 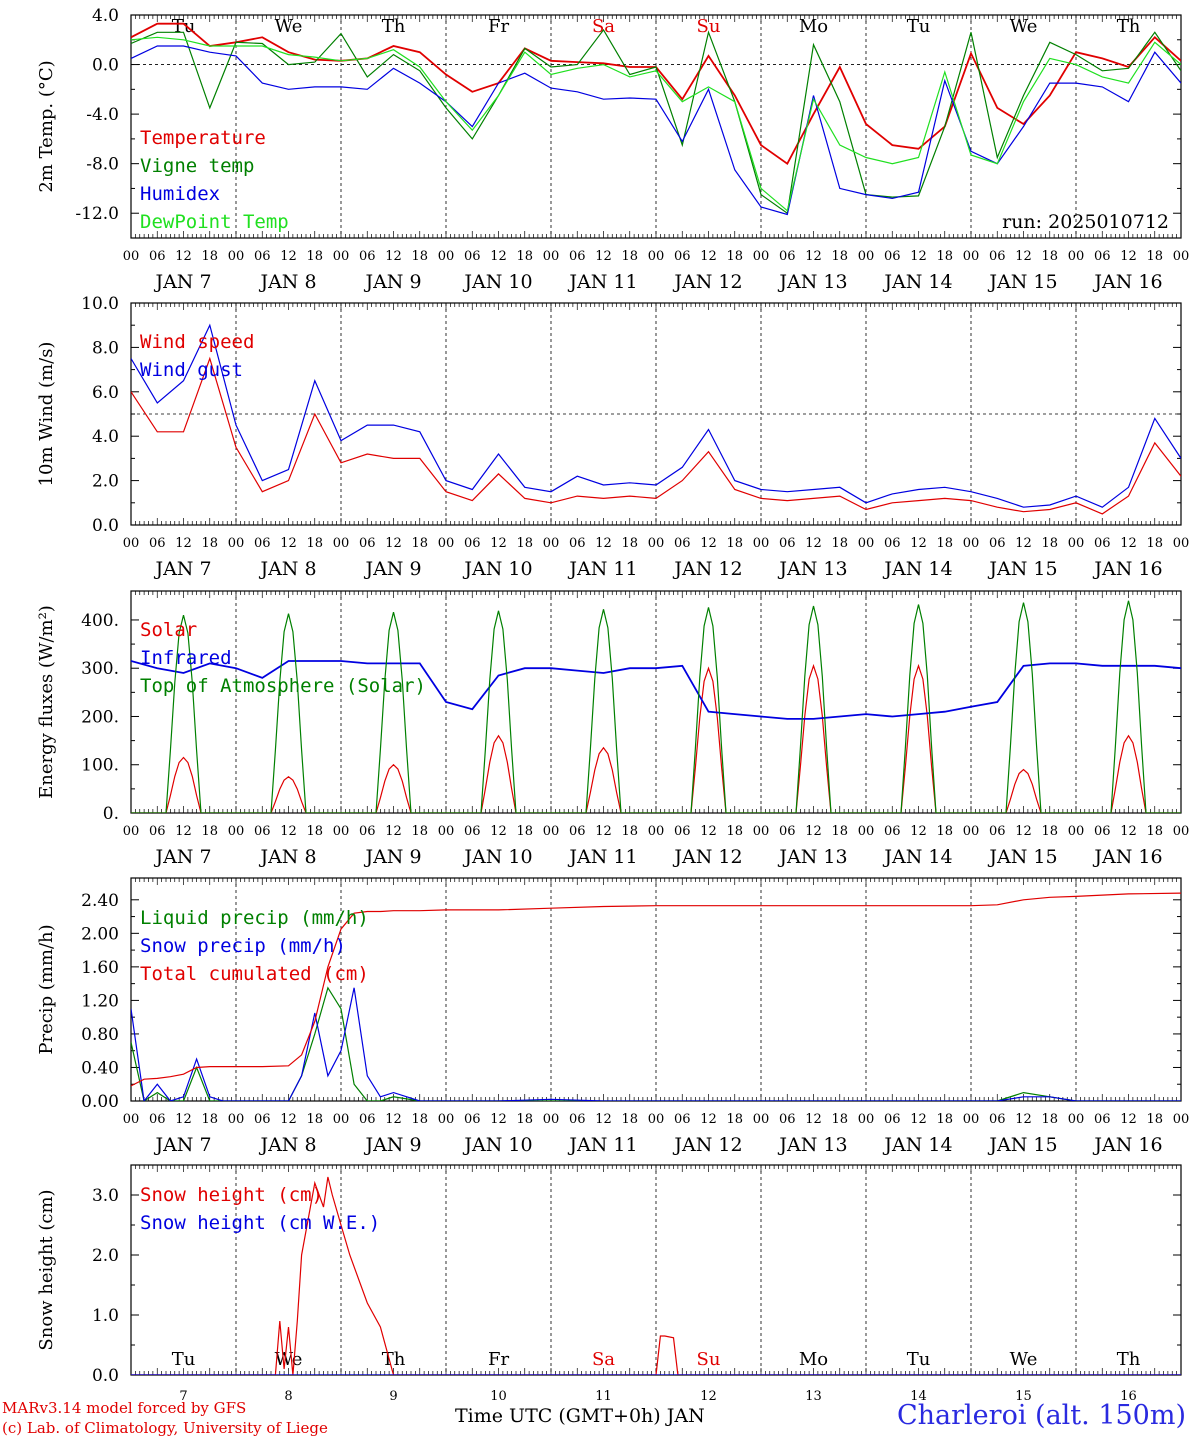 What do you see at coordinates (184, 1359) in the screenshot?
I see `weekday-label: Tu` at bounding box center [184, 1359].